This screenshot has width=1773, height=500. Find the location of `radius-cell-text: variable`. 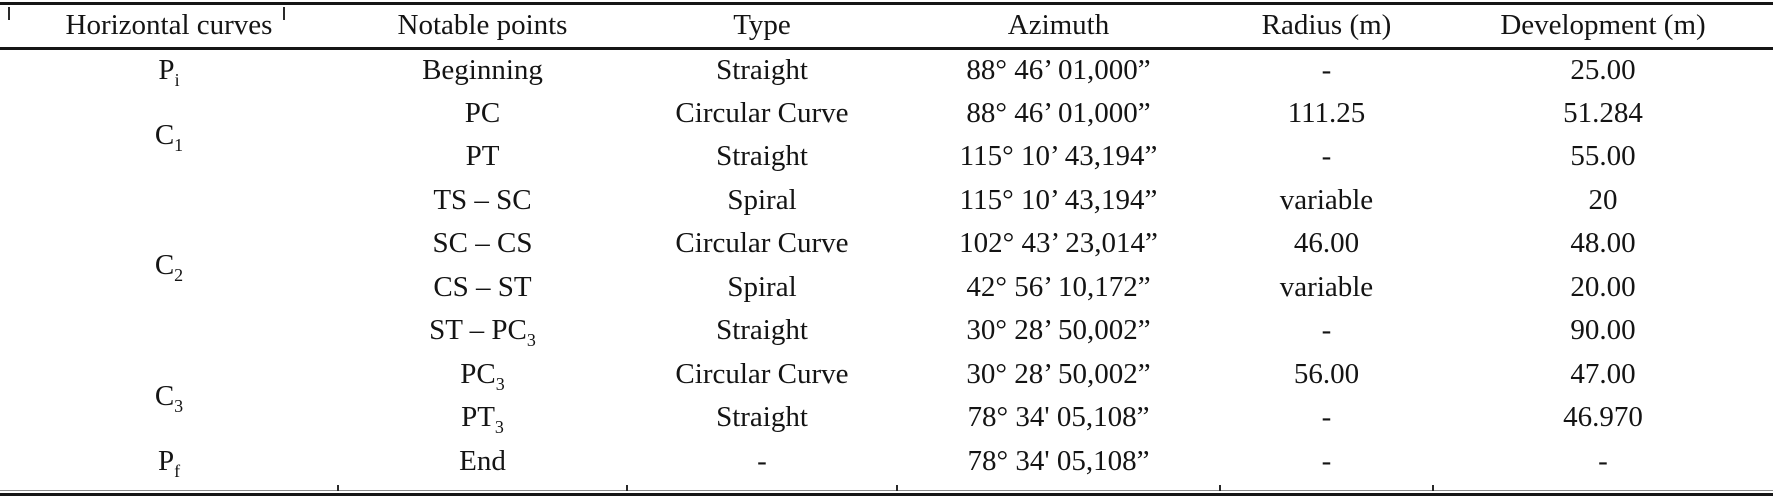

radius-cell-text: variable is located at coordinates (1326, 286).